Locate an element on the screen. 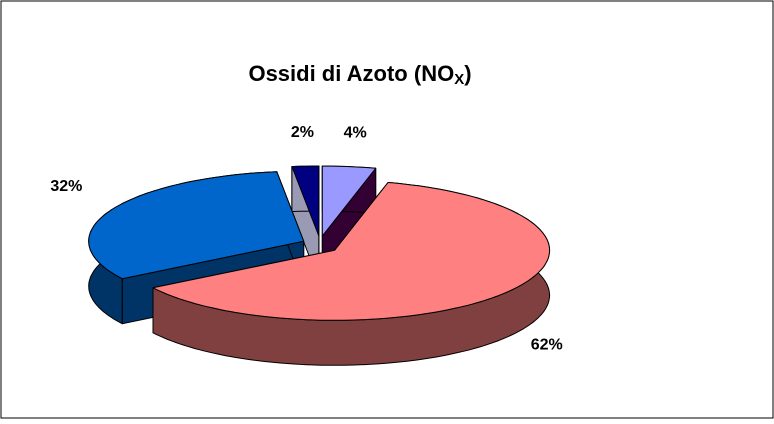  title-subscript: X is located at coordinates (459, 79).